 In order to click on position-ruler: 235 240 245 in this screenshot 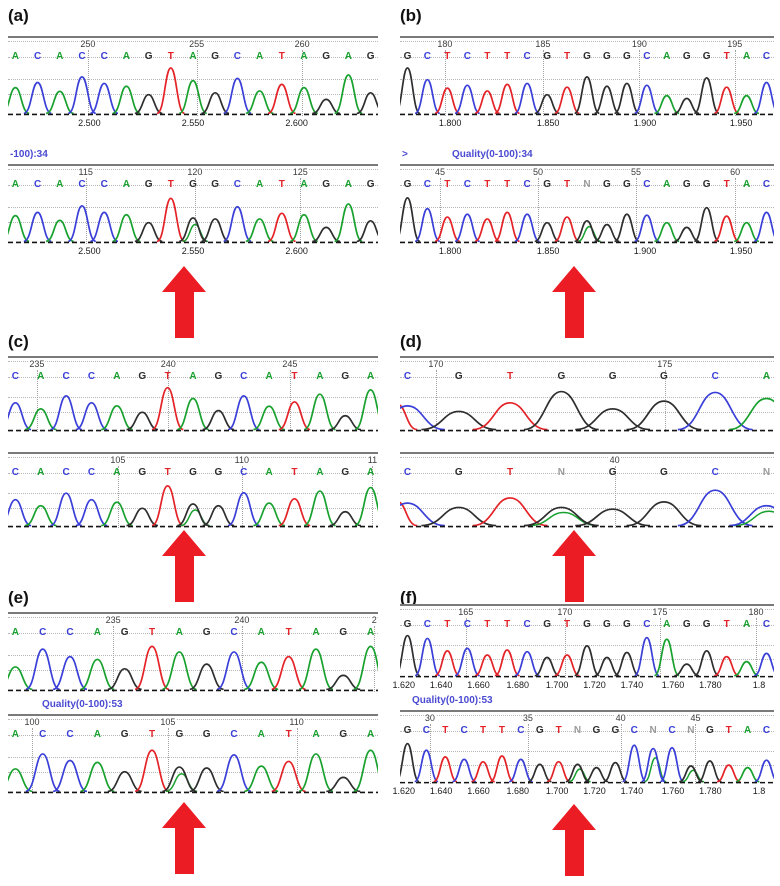, I will do `click(193, 364)`.